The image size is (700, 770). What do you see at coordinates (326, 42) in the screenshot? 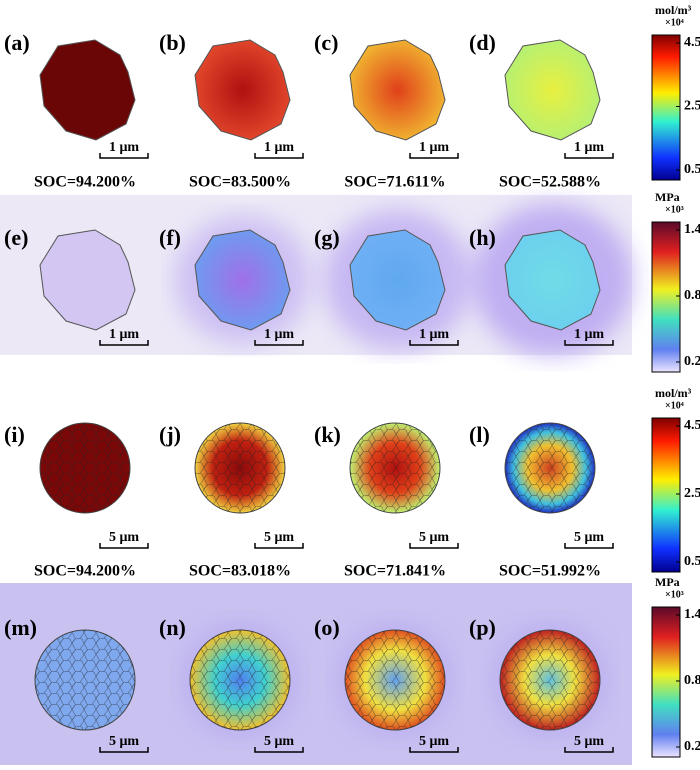
I see `panel-label: (c)` at bounding box center [326, 42].